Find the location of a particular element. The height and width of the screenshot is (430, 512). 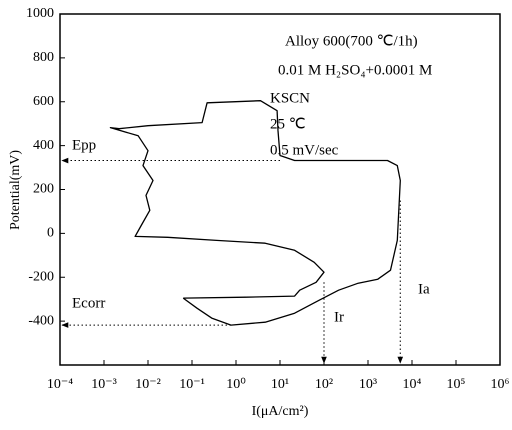

annotation: 0.01 M H₂SO₄+0.0001 M is located at coordinates (355, 70).